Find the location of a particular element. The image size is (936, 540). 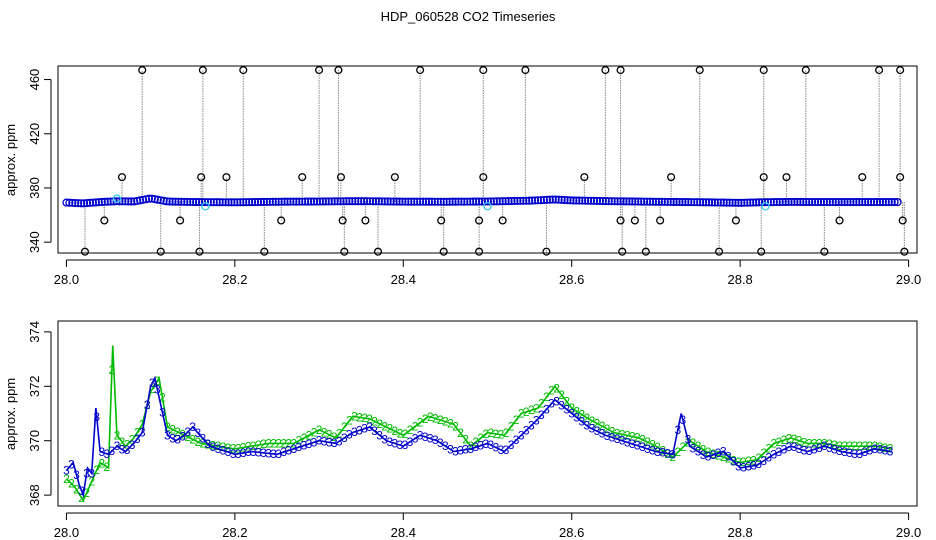

top-x-tick-label: 28.6 is located at coordinates (571, 279).